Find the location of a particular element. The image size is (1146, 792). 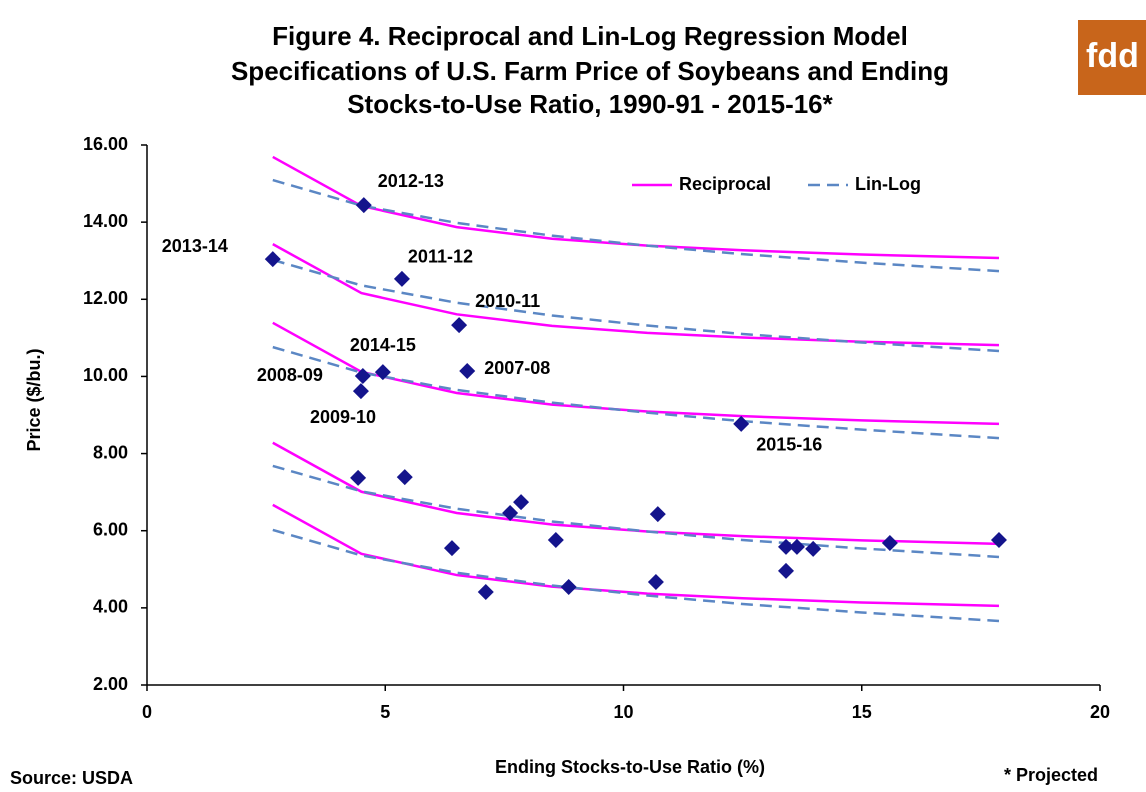

x-tick-label: 10 is located at coordinates (623, 712).